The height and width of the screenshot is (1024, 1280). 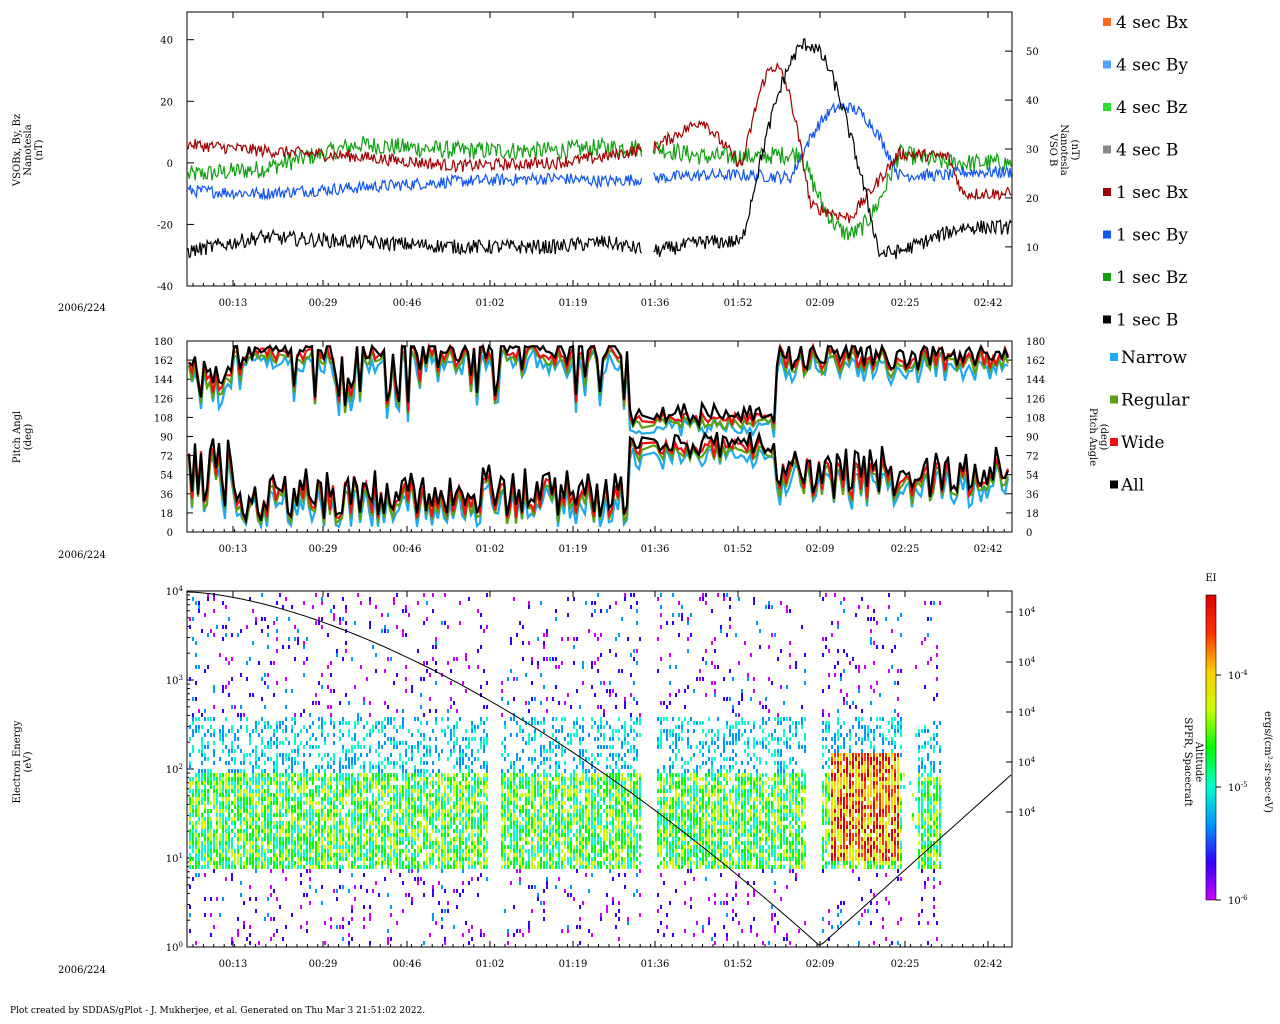 I want to click on energy-time-label: 00:46, so click(x=407, y=964).